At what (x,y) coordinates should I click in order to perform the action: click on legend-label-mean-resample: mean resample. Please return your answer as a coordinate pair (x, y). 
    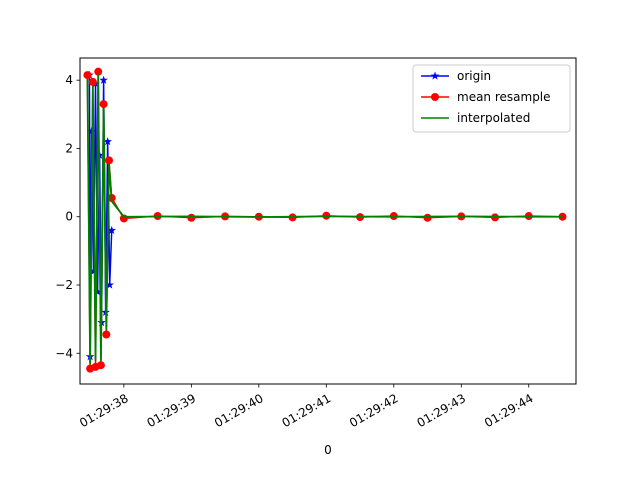
    Looking at the image, I should click on (504, 97).